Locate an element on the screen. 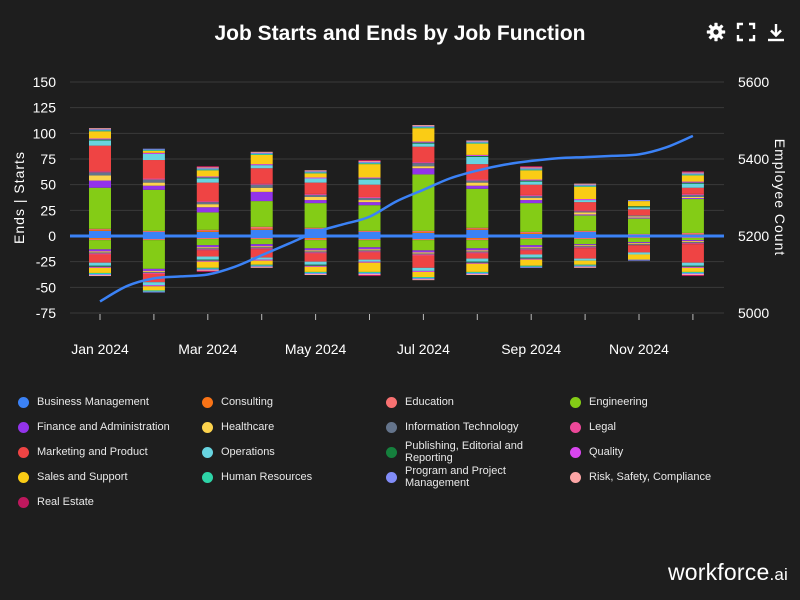  legend-label: Human Resources is located at coordinates (267, 477).